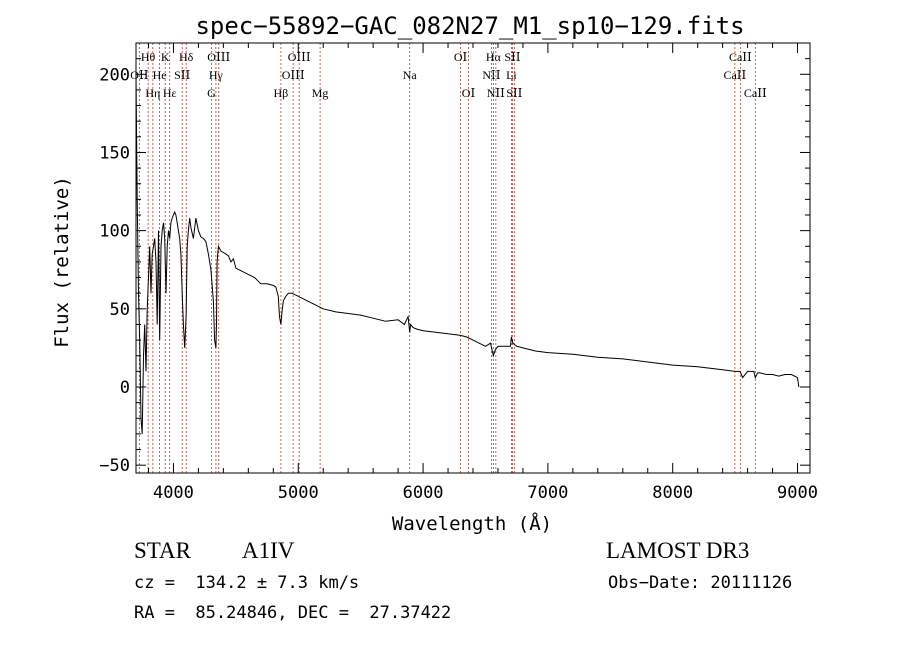  Describe the element at coordinates (678, 550) in the screenshot. I see `survey-name: LAMOST DR3` at that location.